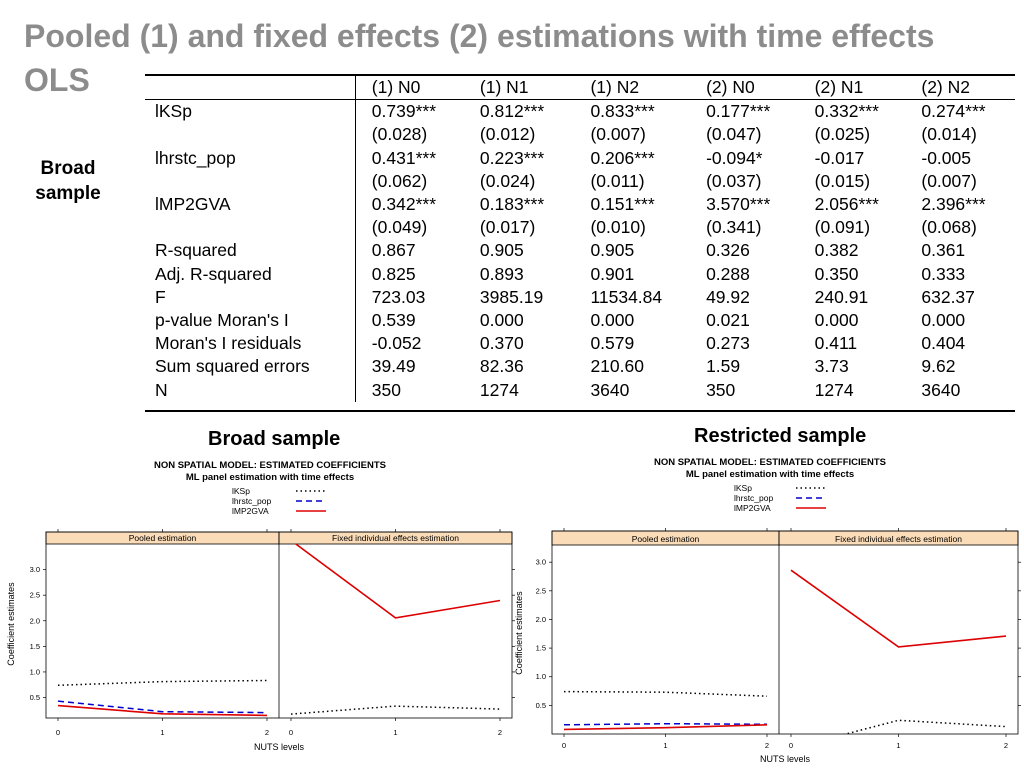  I want to click on table-cell: 3.73, so click(831, 366).